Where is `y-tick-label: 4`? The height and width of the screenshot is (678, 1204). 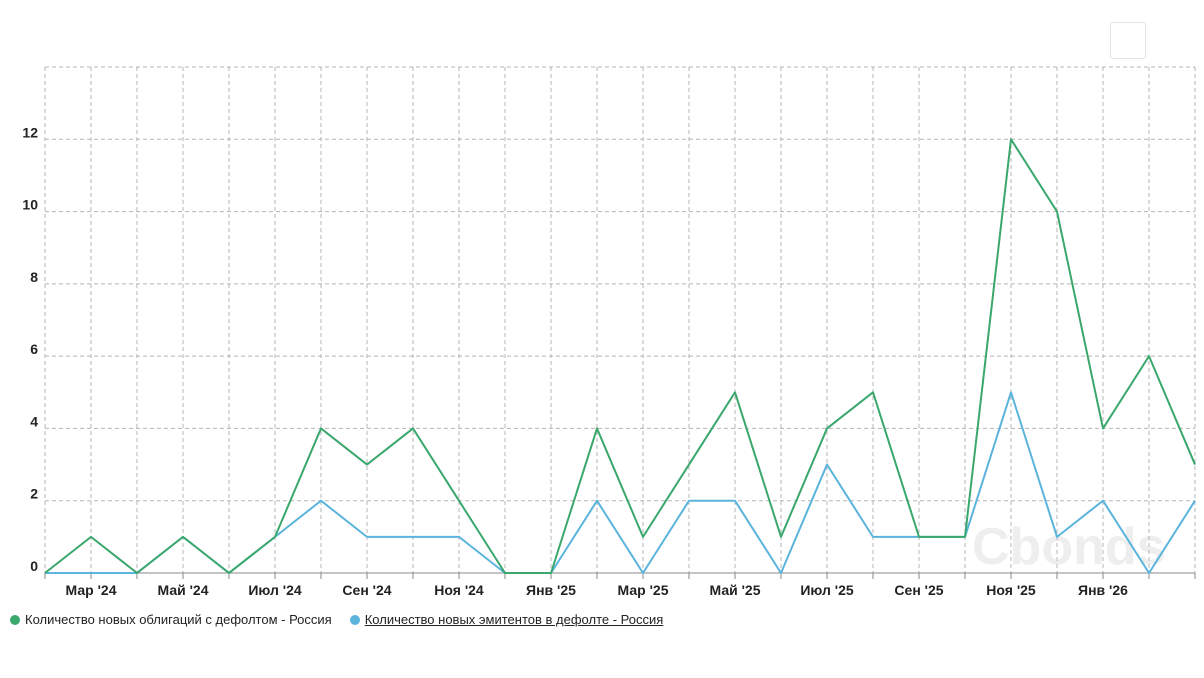 y-tick-label: 4 is located at coordinates (34, 421).